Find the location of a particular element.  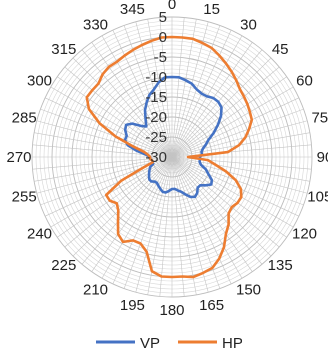

radial-tick-label: -5 is located at coordinates (160, 57).